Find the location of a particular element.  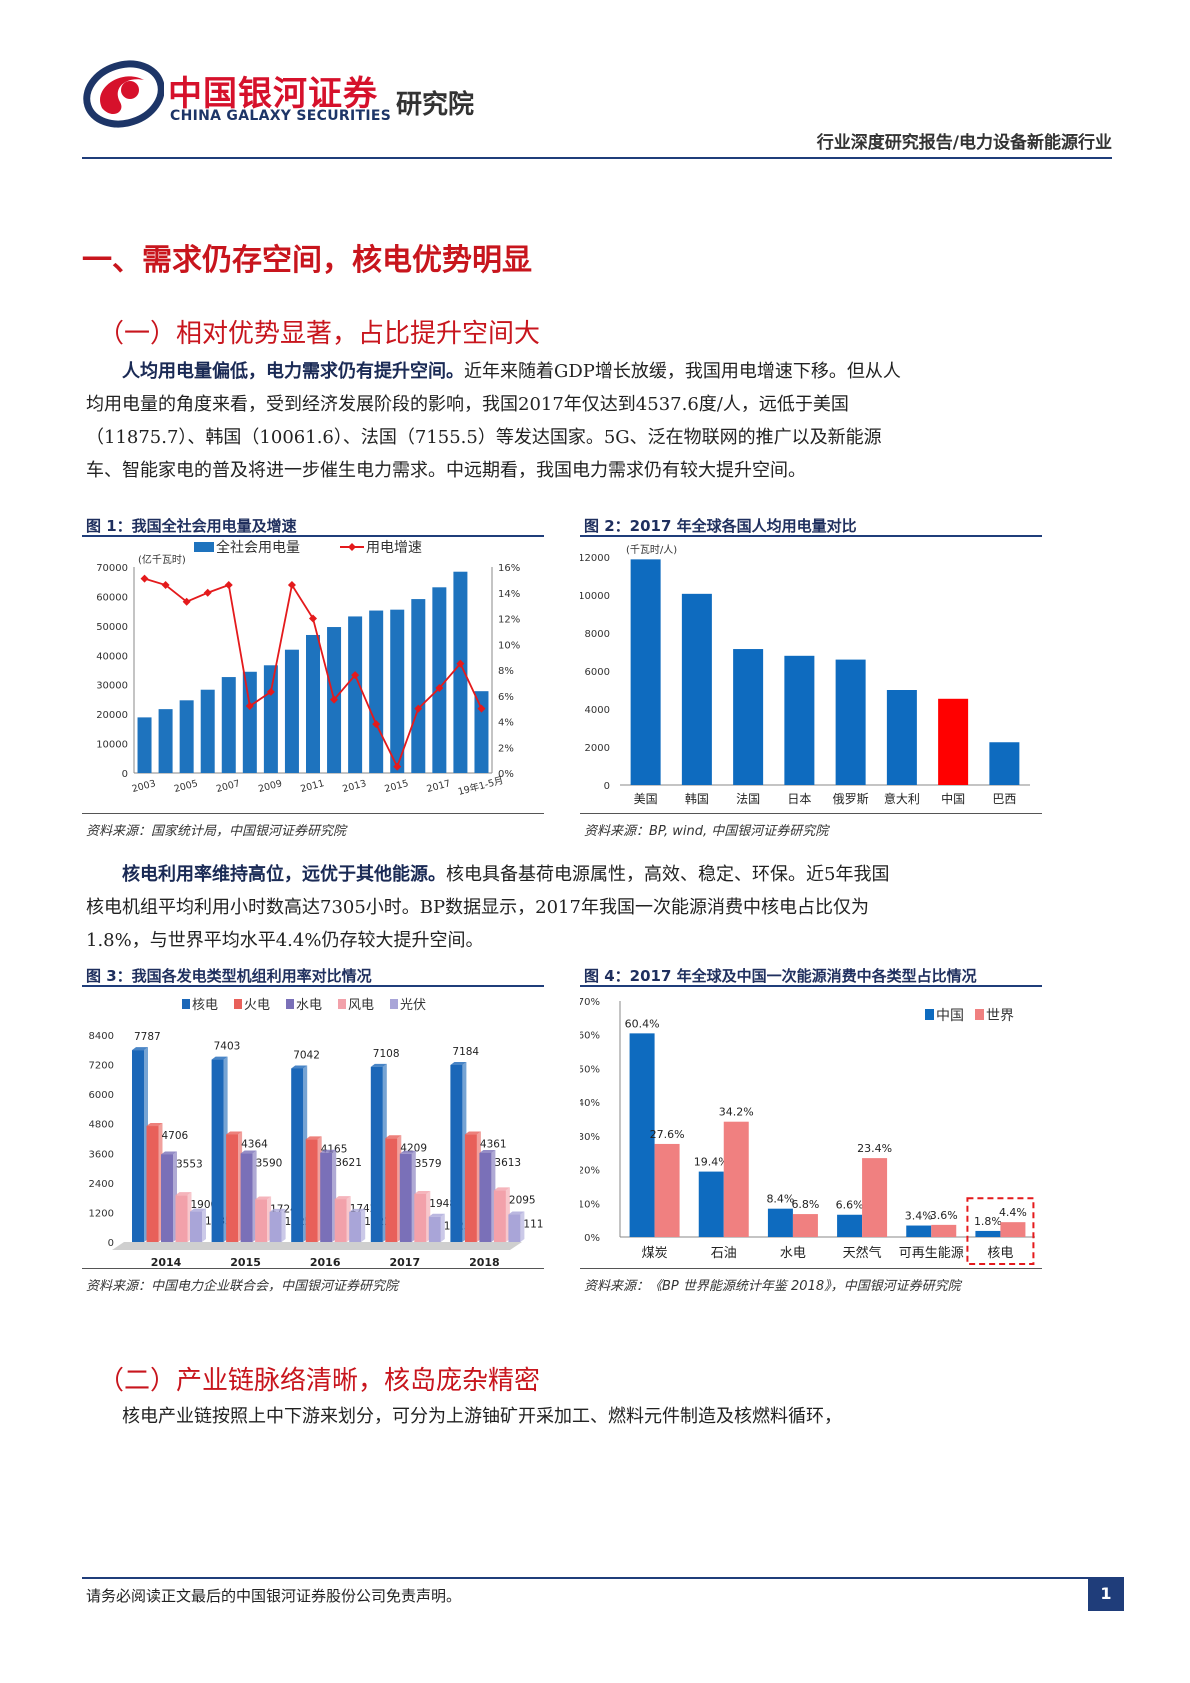

bar-side-光伏 is located at coordinates (522, 1226).